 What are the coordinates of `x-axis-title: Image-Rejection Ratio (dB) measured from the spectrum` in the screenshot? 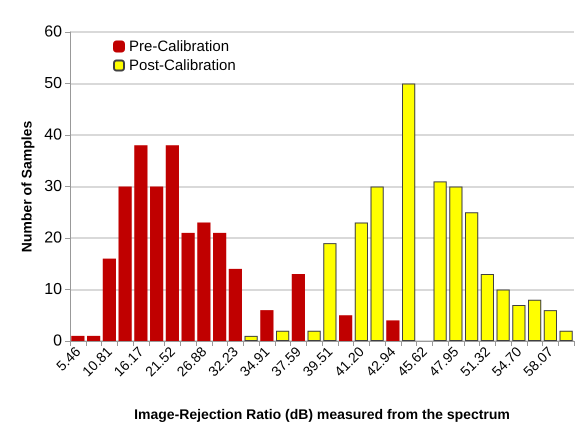 It's located at (322, 414).